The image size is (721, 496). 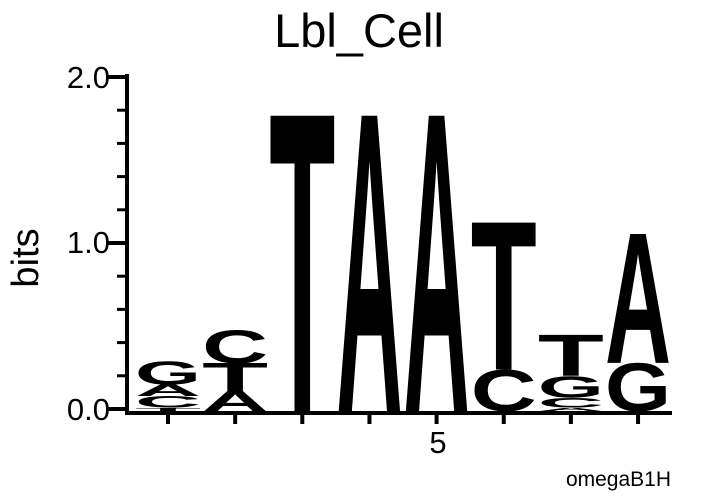 I want to click on logo-stack-pos-2: ATC, so click(x=235, y=368).